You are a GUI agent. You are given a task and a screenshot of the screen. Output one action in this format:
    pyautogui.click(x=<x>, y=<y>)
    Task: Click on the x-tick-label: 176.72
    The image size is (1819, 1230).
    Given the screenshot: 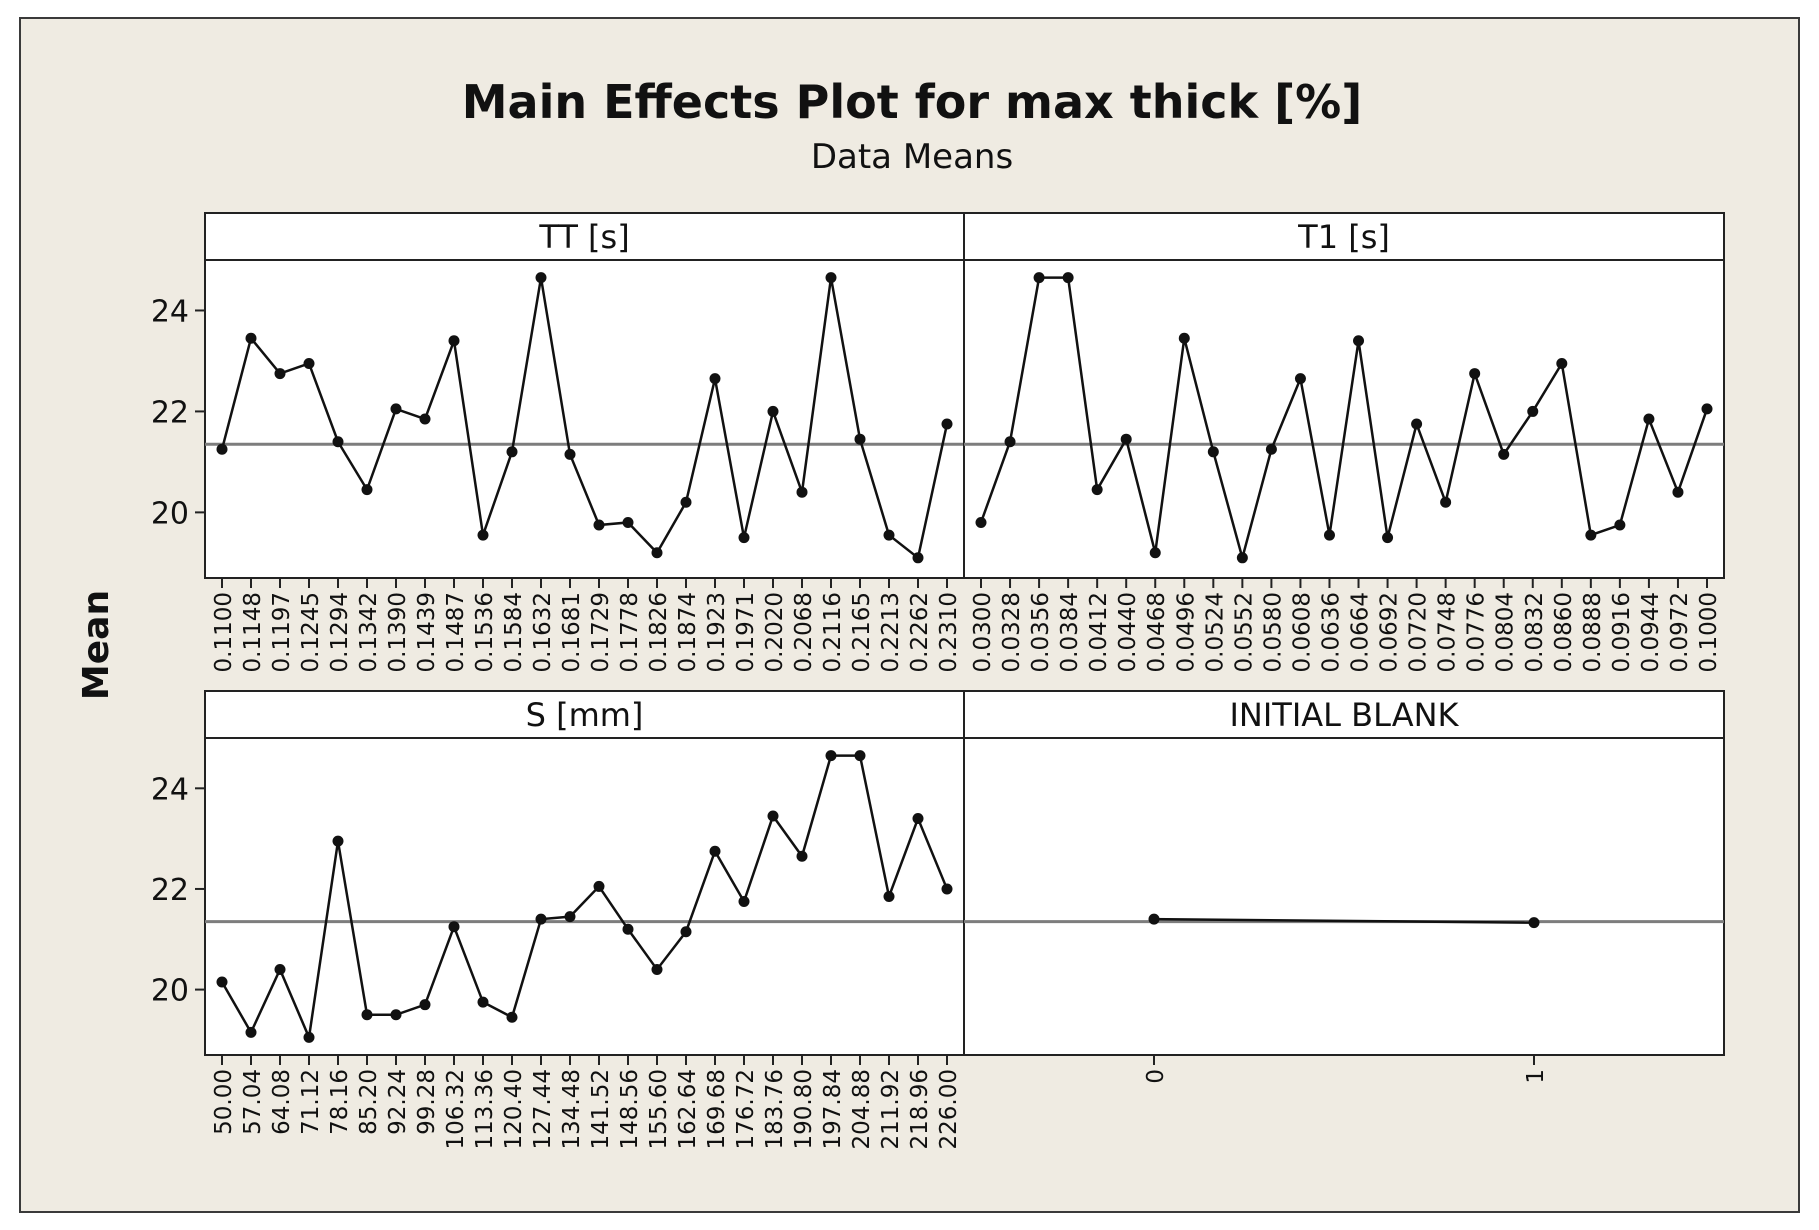 What is the action you would take?
    pyautogui.click(x=746, y=1109)
    